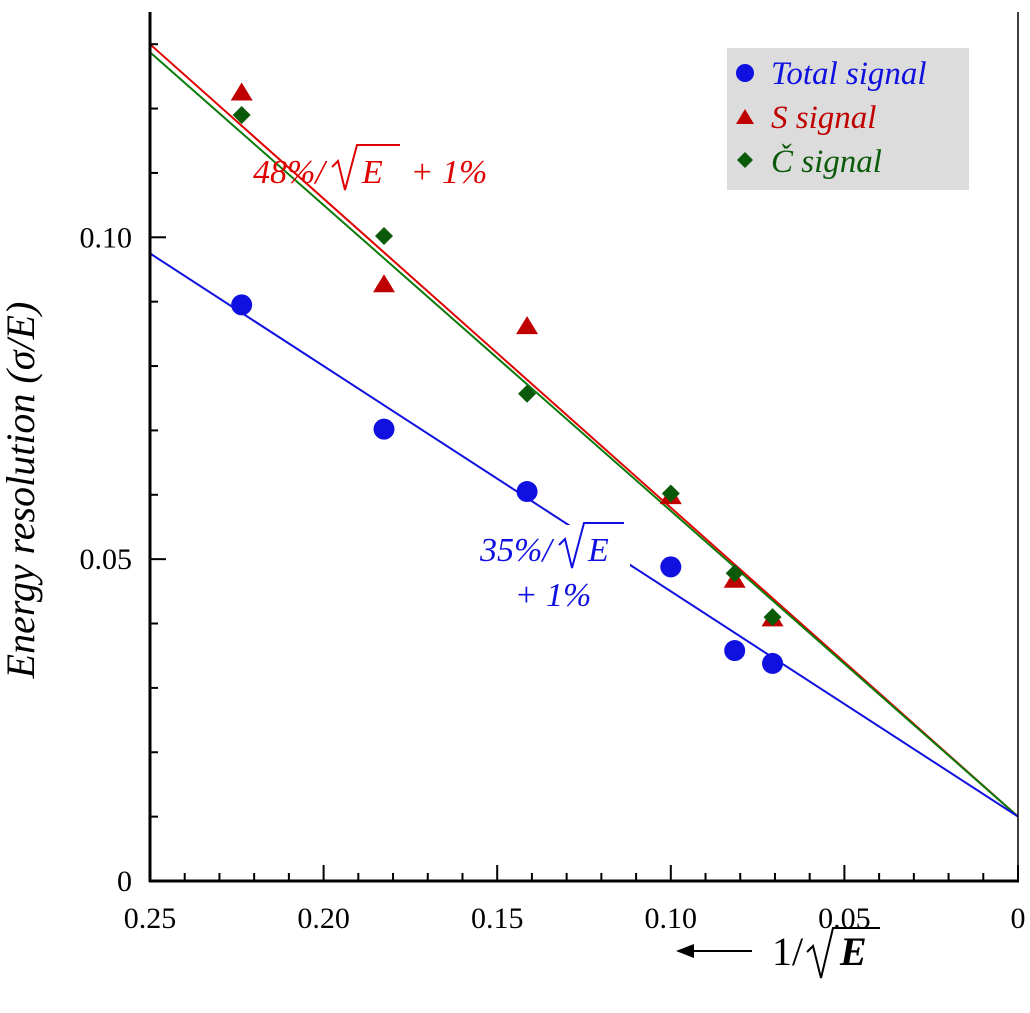 The image size is (1030, 1013). I want to click on x-axis-title-var: E, so click(853, 951).